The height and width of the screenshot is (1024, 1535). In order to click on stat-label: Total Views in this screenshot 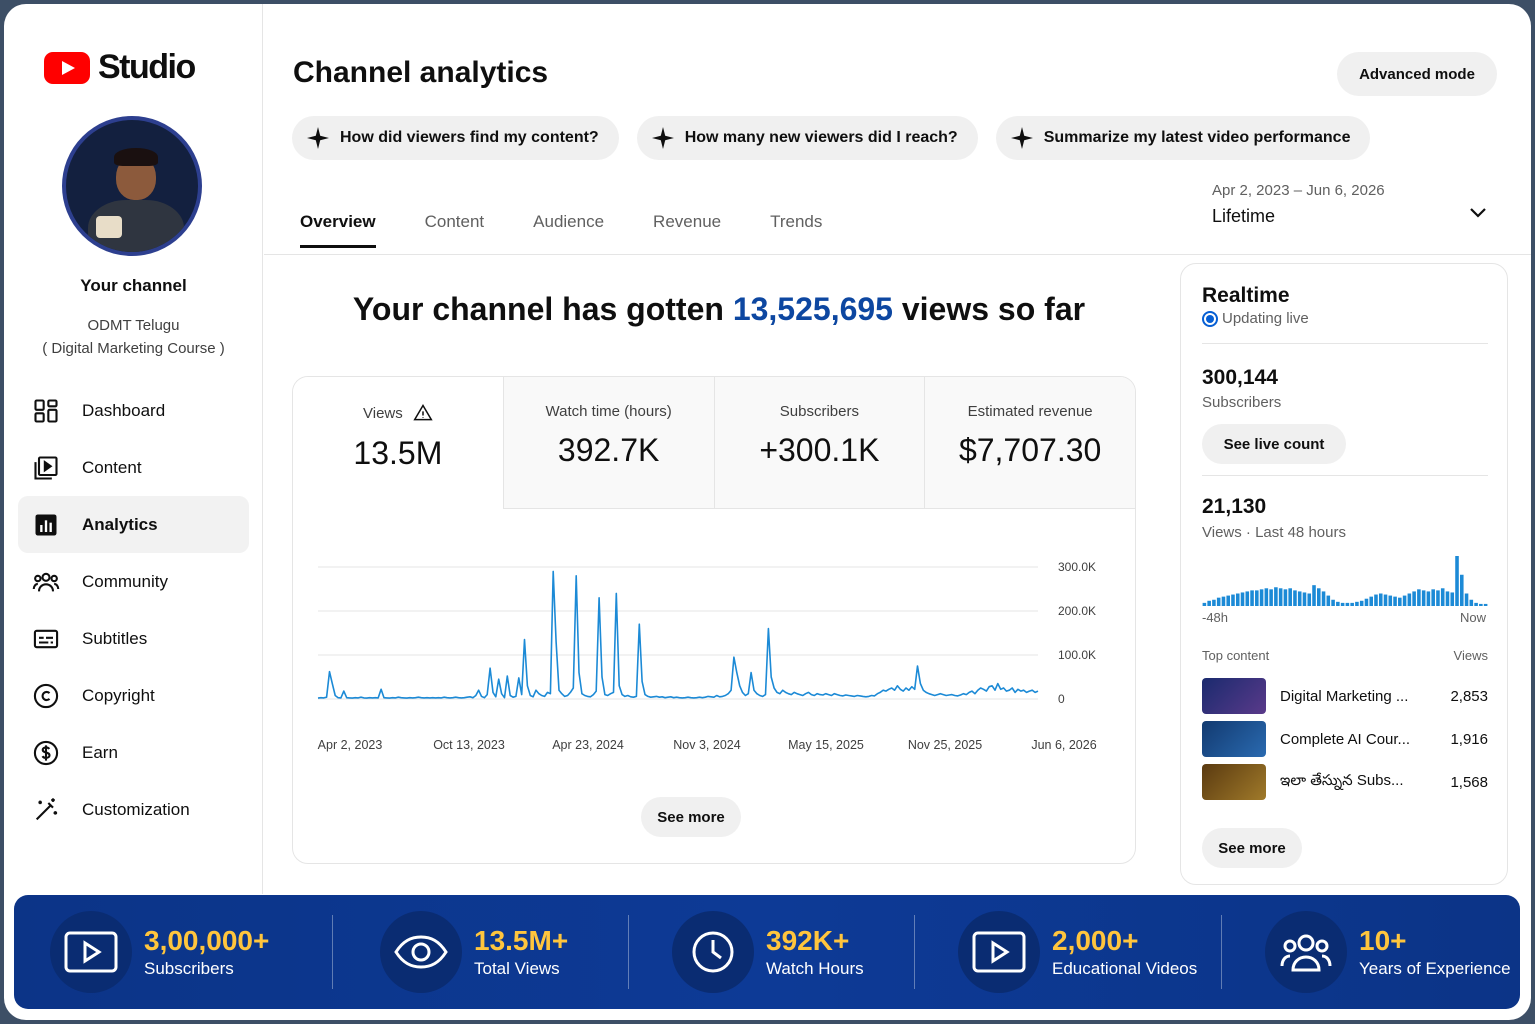, I will do `click(517, 968)`.